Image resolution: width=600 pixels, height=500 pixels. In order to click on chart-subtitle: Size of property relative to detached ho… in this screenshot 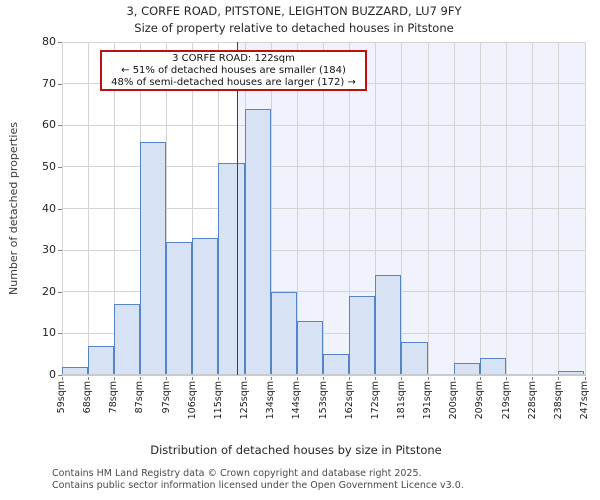, I will do `click(294, 28)`.